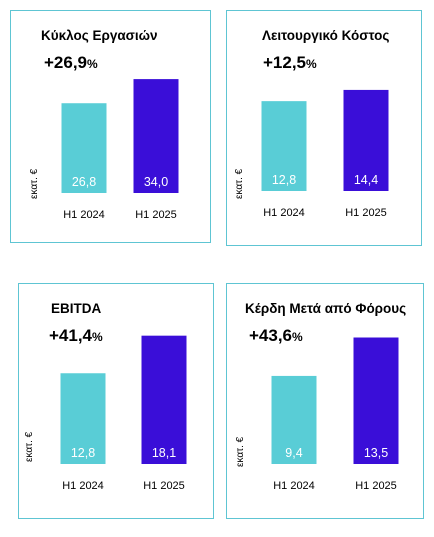 Image resolution: width=434 pixels, height=537 pixels. Describe the element at coordinates (71, 62) in the screenshot. I see `change-percent: +26,9%` at that location.